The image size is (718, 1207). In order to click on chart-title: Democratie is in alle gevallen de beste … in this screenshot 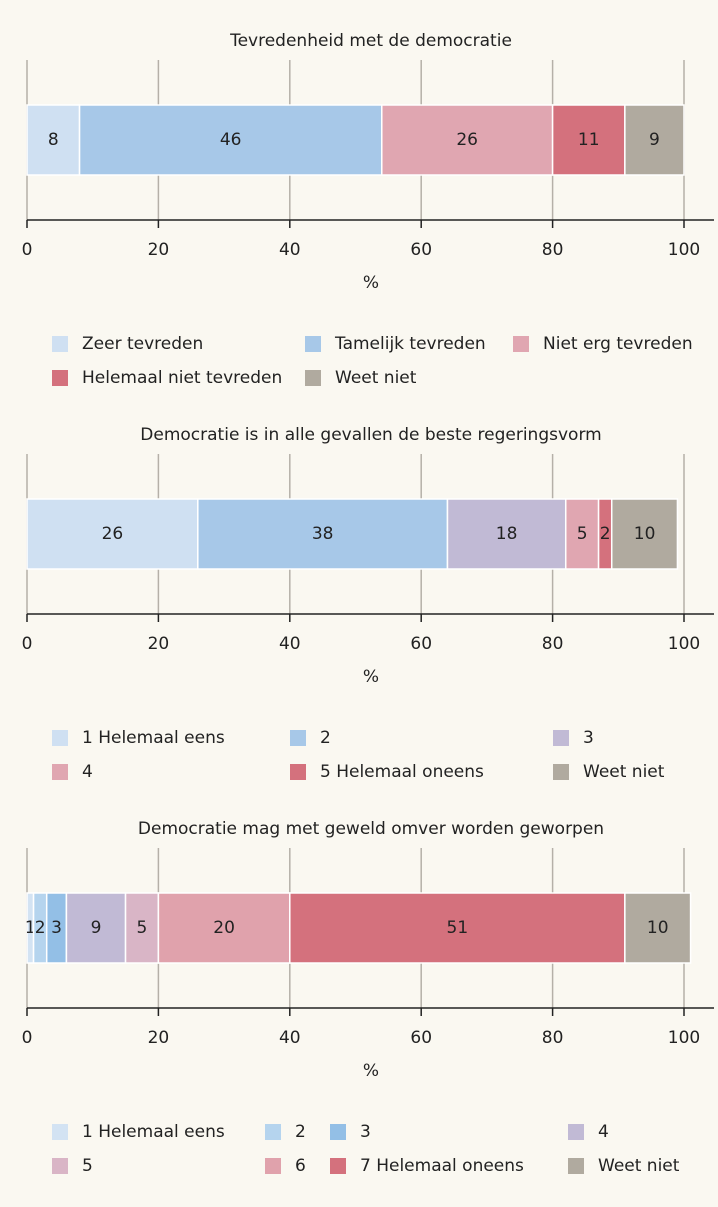, I will do `click(370, 435)`.